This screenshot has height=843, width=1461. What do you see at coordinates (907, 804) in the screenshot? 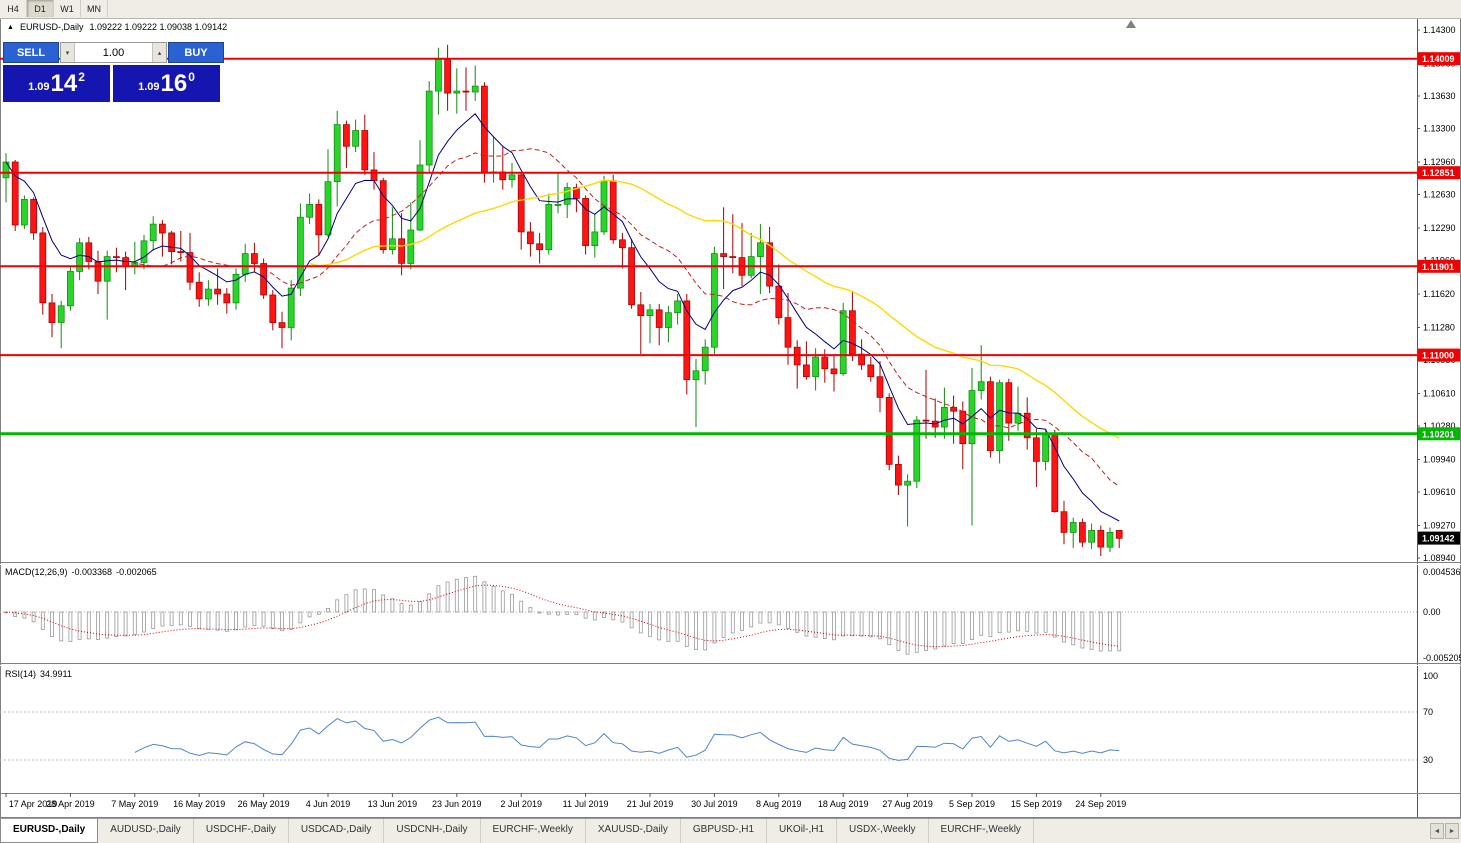
I see `svg-text: 27 Aug 2019` at bounding box center [907, 804].